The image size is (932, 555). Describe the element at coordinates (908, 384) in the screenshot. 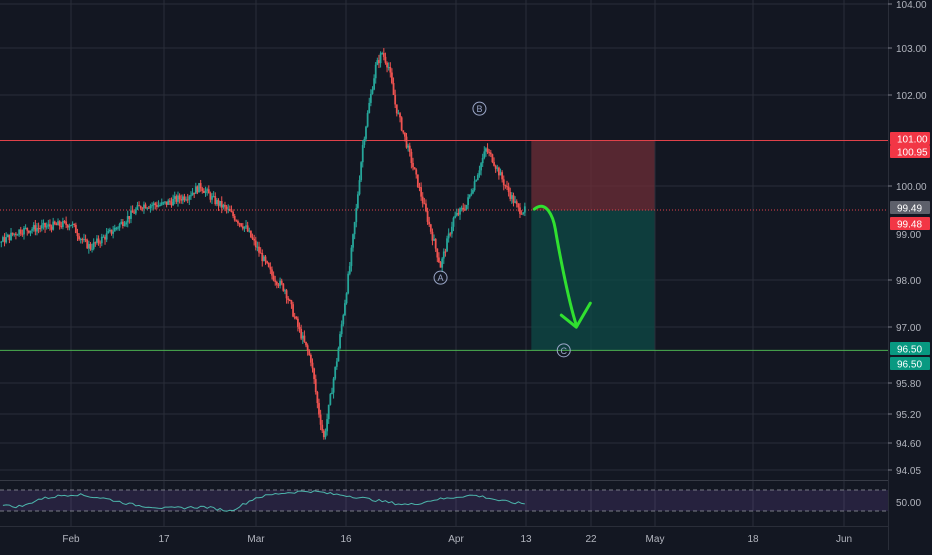

I see `y-tick-label: 95.80` at that location.